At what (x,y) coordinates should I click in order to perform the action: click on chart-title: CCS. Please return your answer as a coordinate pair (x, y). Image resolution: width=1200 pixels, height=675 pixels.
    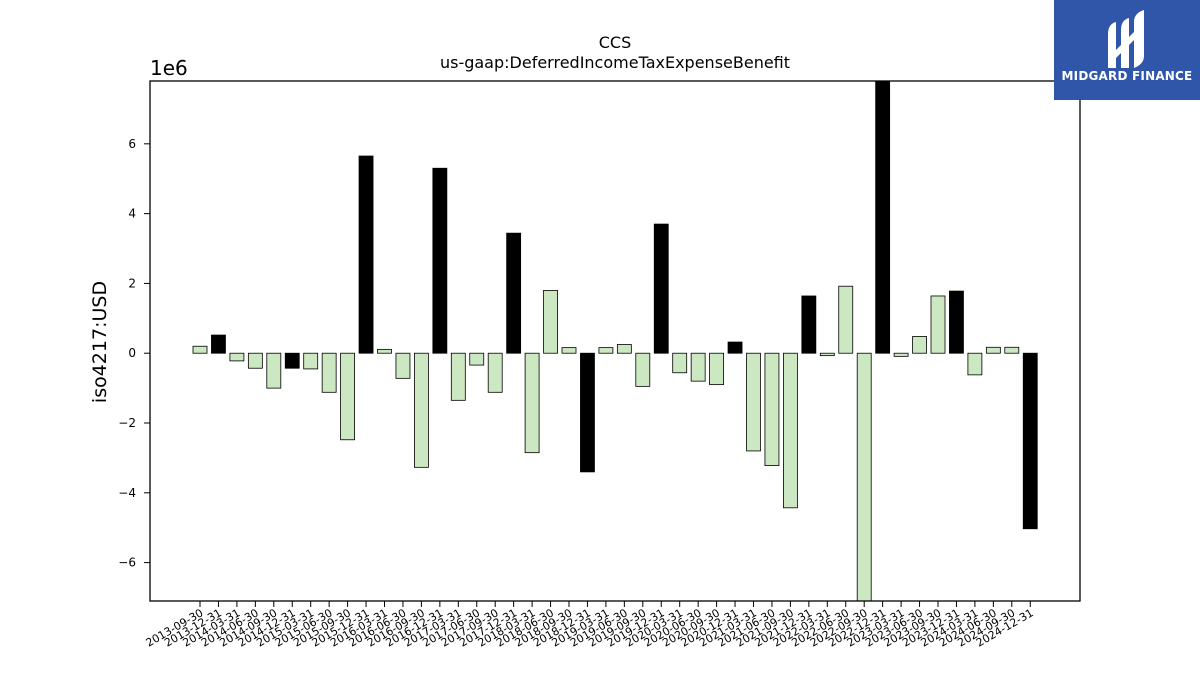
    Looking at the image, I should click on (615, 42).